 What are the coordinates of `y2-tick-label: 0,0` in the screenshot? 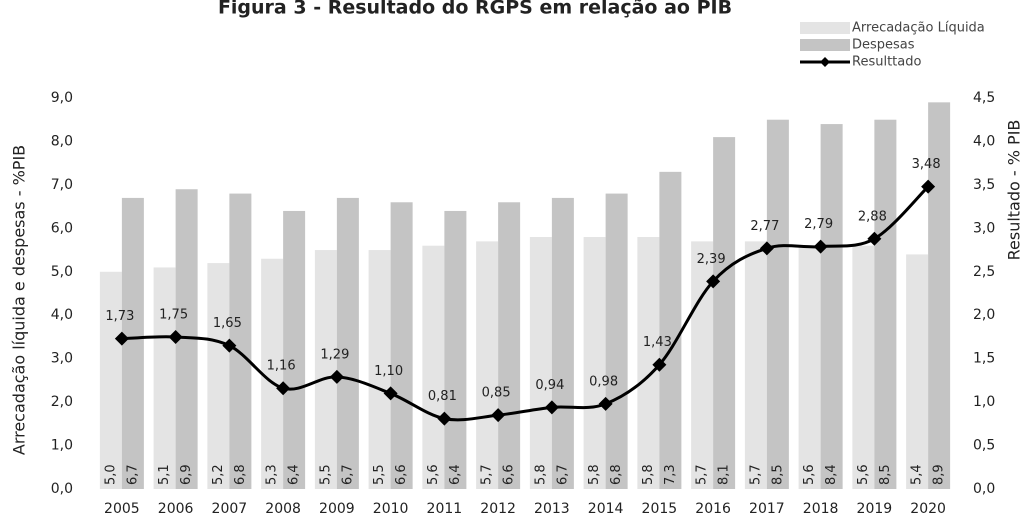 It's located at (984, 489).